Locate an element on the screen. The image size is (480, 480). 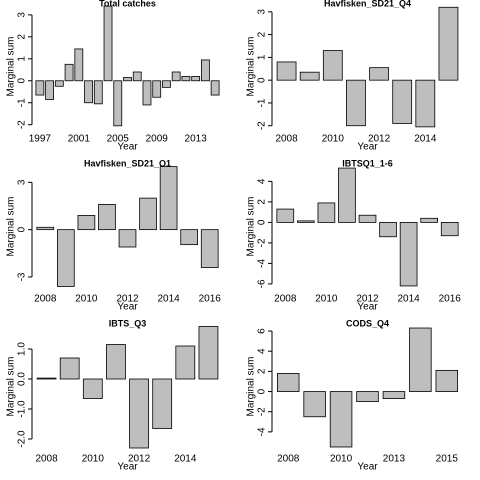
y-tick-label: 4 is located at coordinates (262, 351).